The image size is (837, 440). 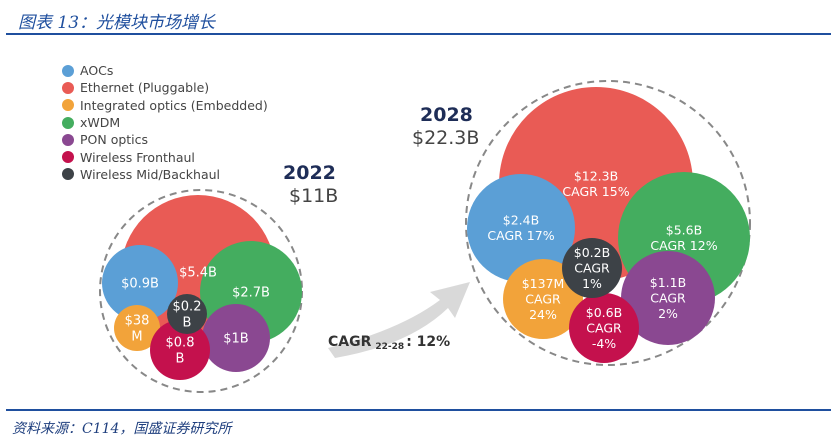 I want to click on bubble-2028-aocs, so click(x=521, y=228).